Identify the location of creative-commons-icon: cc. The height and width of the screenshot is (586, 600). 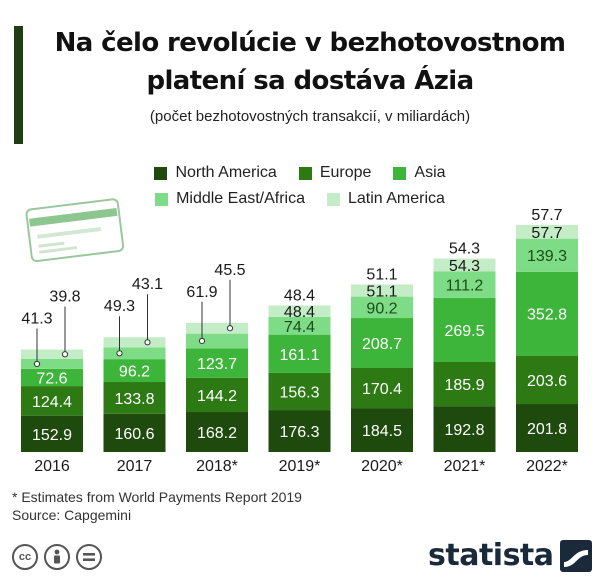
(25, 557).